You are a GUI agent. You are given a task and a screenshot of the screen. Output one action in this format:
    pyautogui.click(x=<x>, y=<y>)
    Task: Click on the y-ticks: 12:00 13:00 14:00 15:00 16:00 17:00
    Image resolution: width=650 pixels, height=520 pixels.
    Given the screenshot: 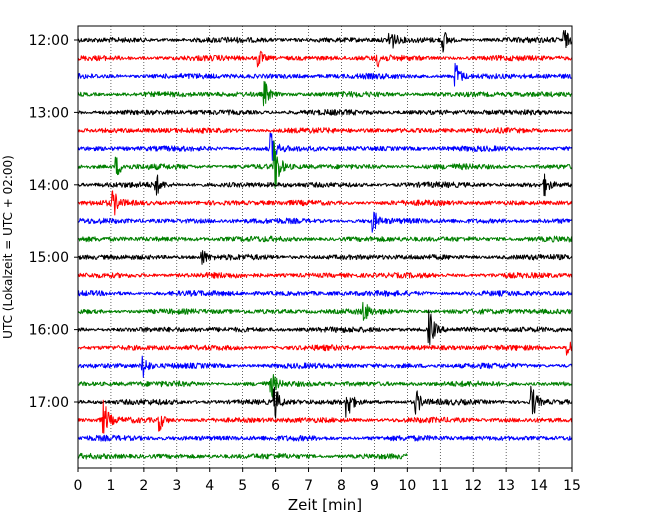 What is the action you would take?
    pyautogui.click(x=53, y=222)
    